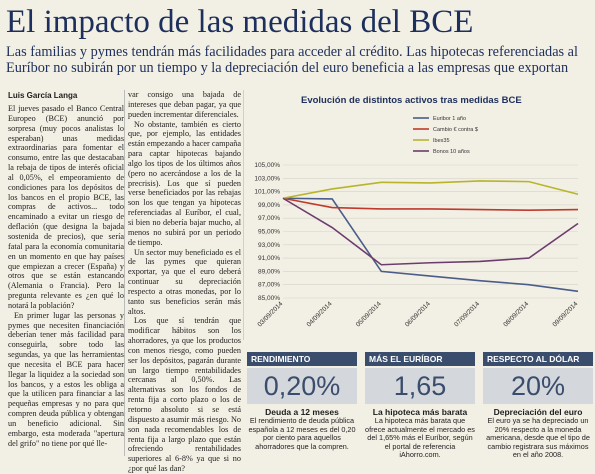 This screenshot has width=595, height=474. What do you see at coordinates (538, 359) in the screenshot?
I see `panel-header: RESPECTO AL DÓLAR` at bounding box center [538, 359].